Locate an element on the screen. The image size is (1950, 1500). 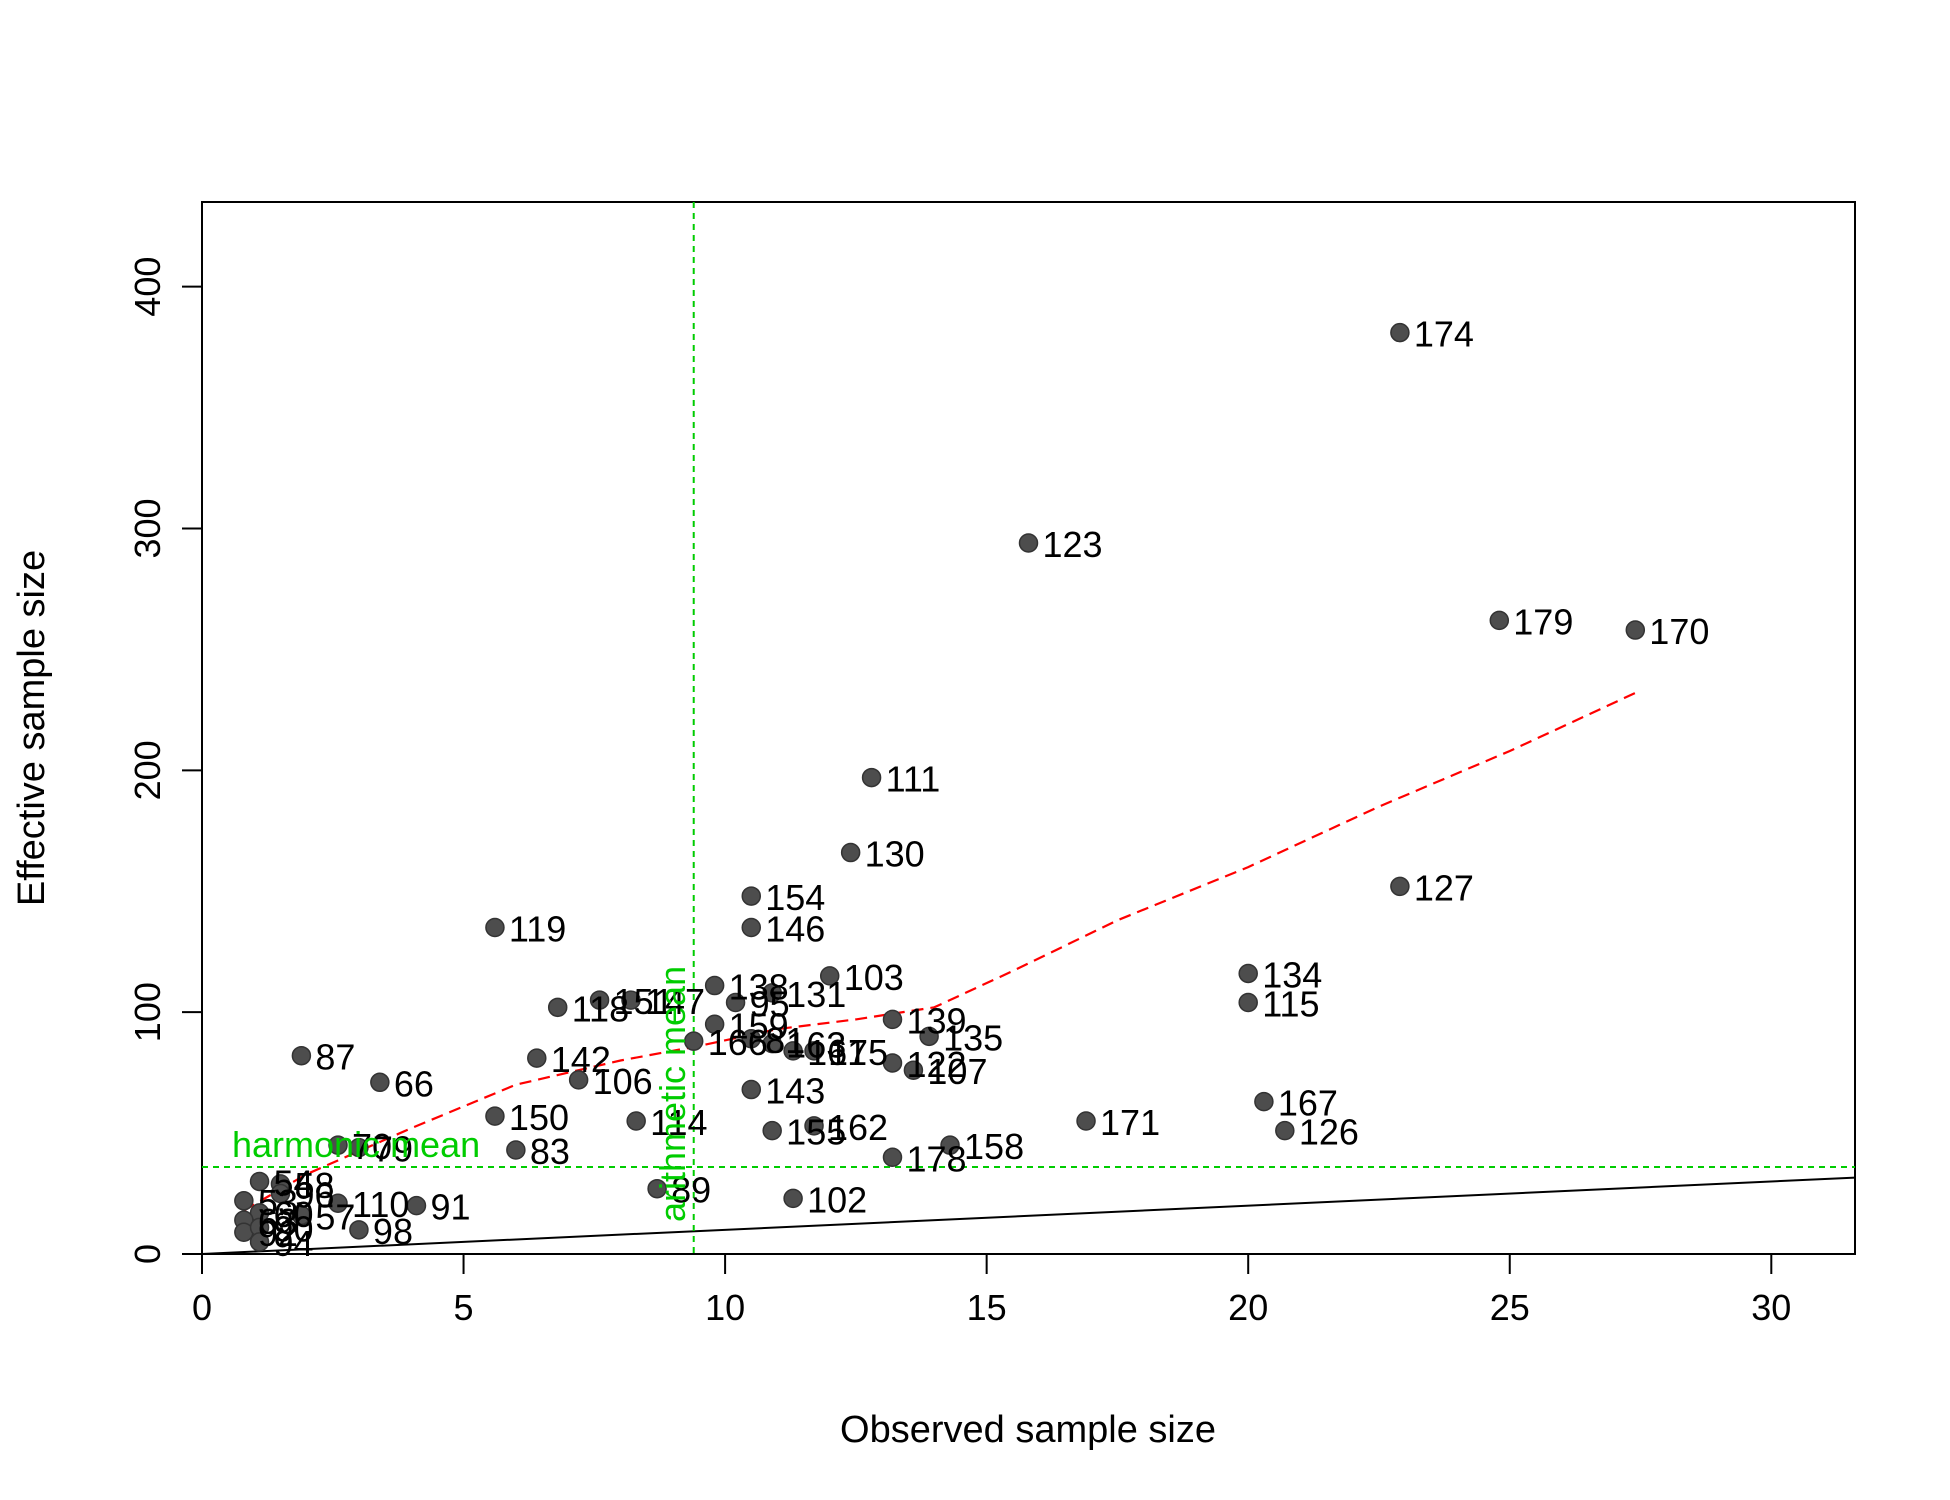
point-label: 110 is located at coordinates (380, 1204).